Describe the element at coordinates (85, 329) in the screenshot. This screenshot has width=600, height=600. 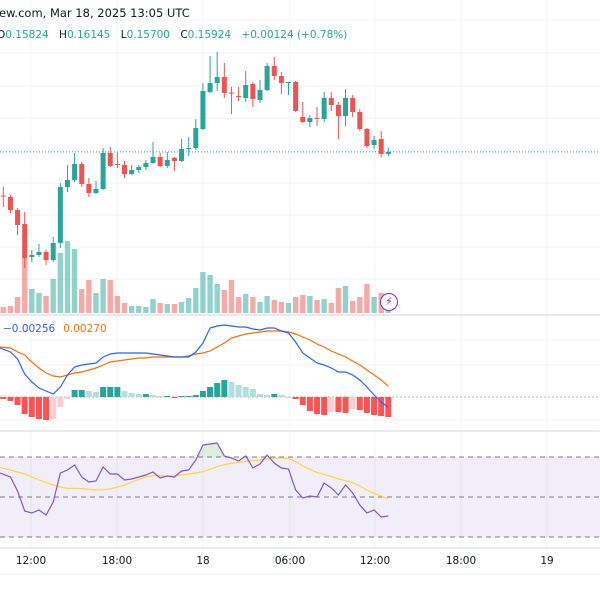
I see `signal-value: 0.00270` at that location.